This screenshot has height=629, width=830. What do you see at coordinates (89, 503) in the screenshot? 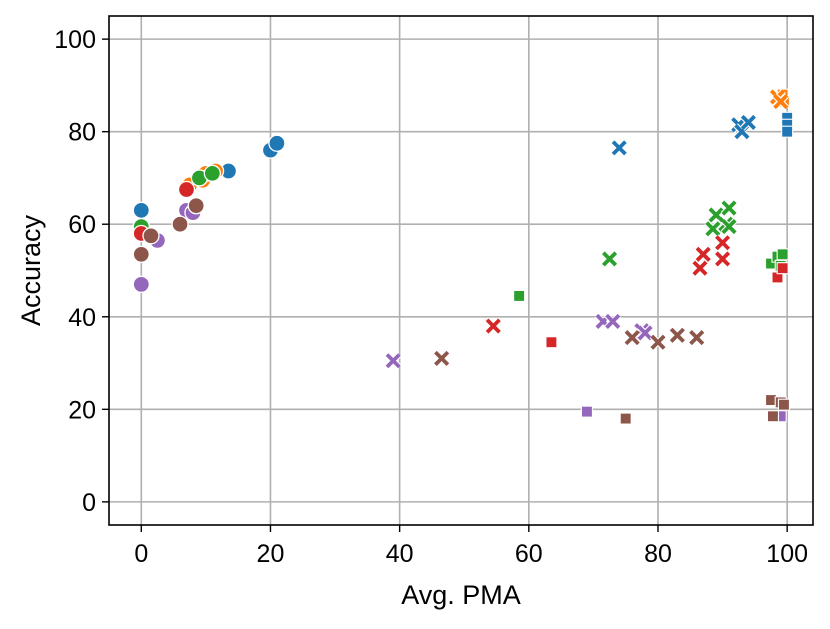
I see `y-tick-label: 0` at bounding box center [89, 503].